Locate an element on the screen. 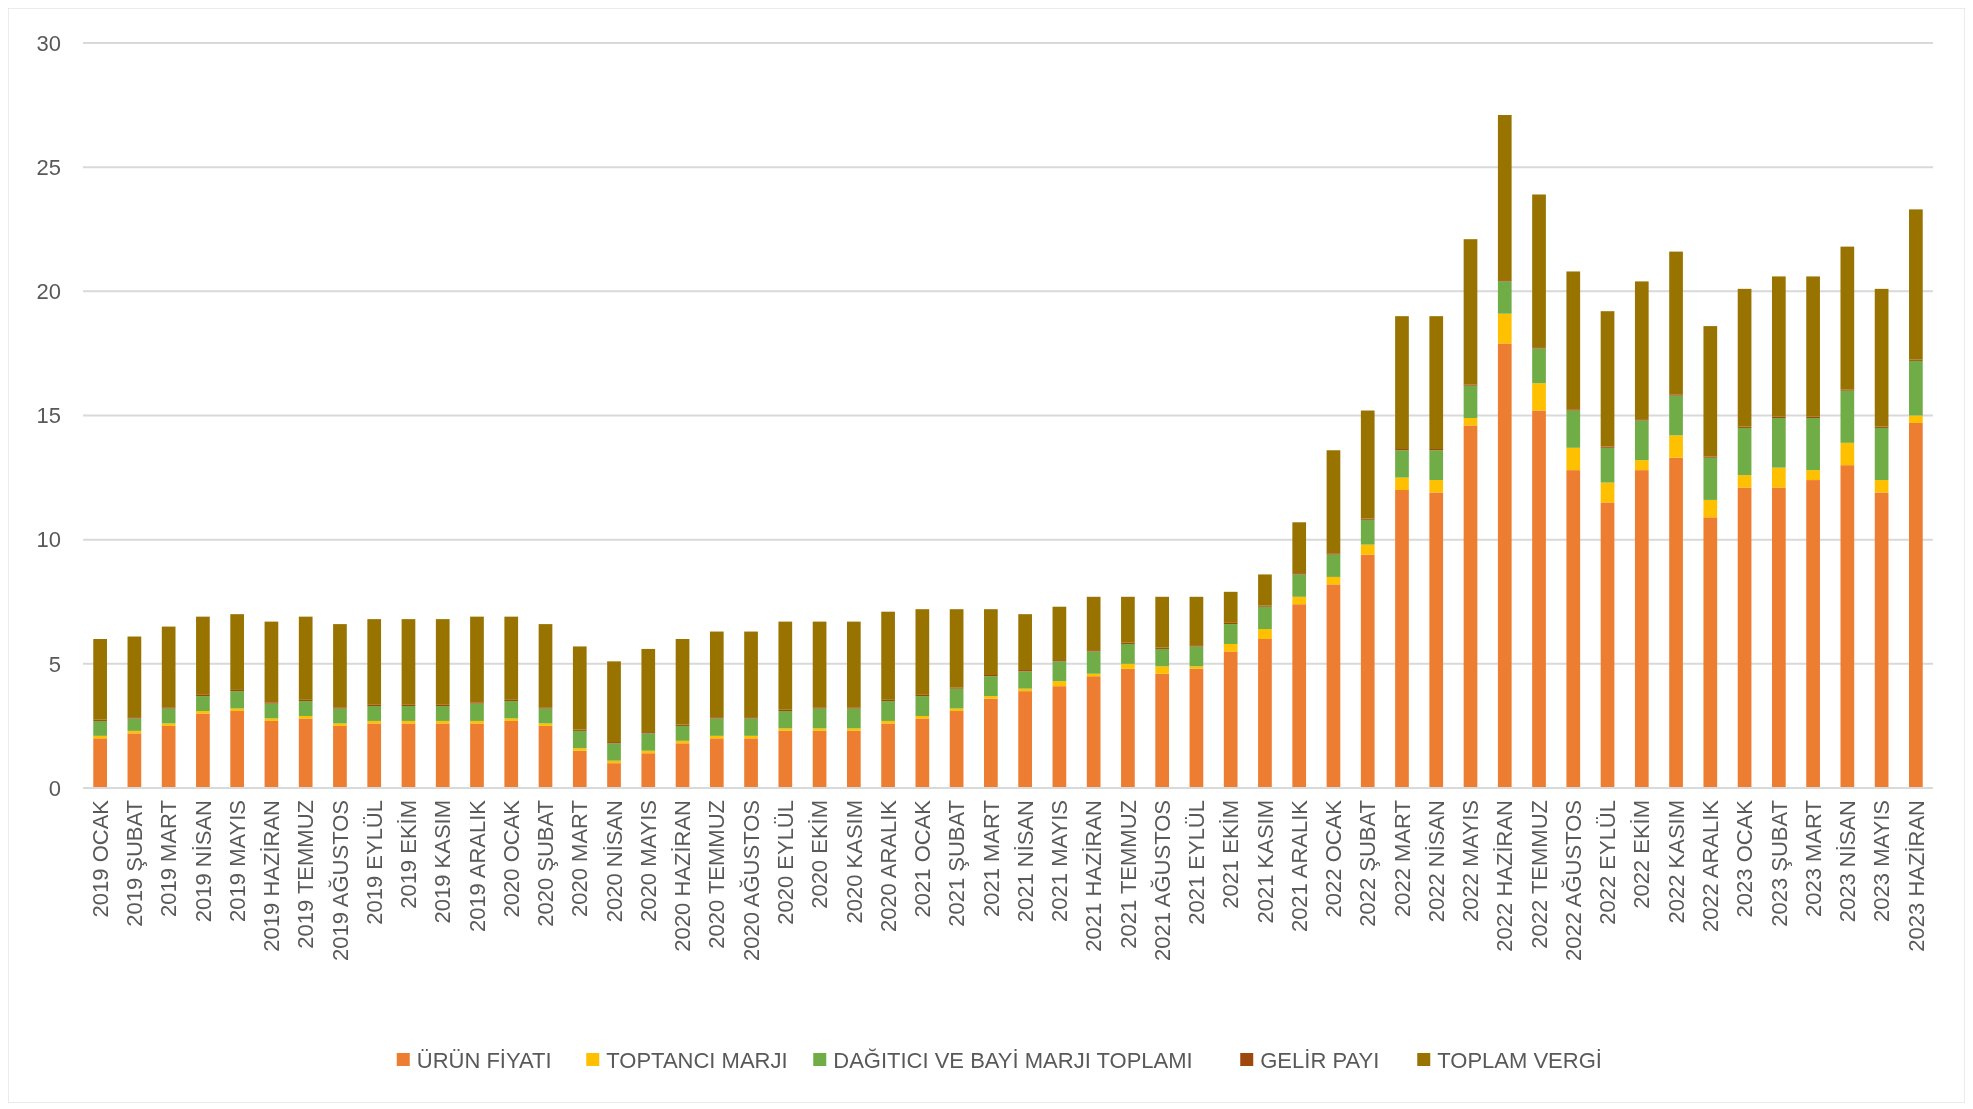 The height and width of the screenshot is (1109, 1973). x-tick-label: 2021 EKİM is located at coordinates (1231, 854).